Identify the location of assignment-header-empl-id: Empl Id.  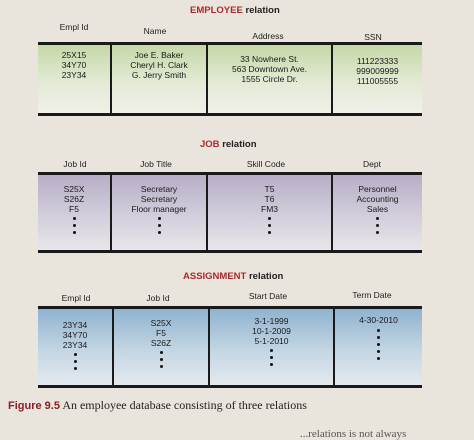
(76, 298).